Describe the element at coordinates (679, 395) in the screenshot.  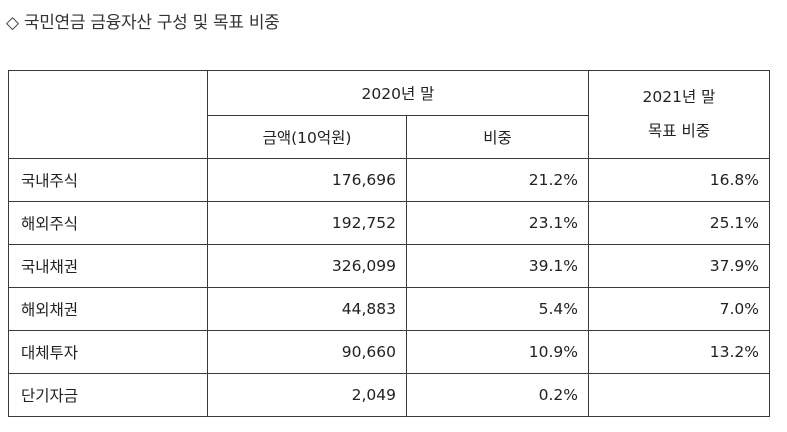
I see `row-target` at that location.